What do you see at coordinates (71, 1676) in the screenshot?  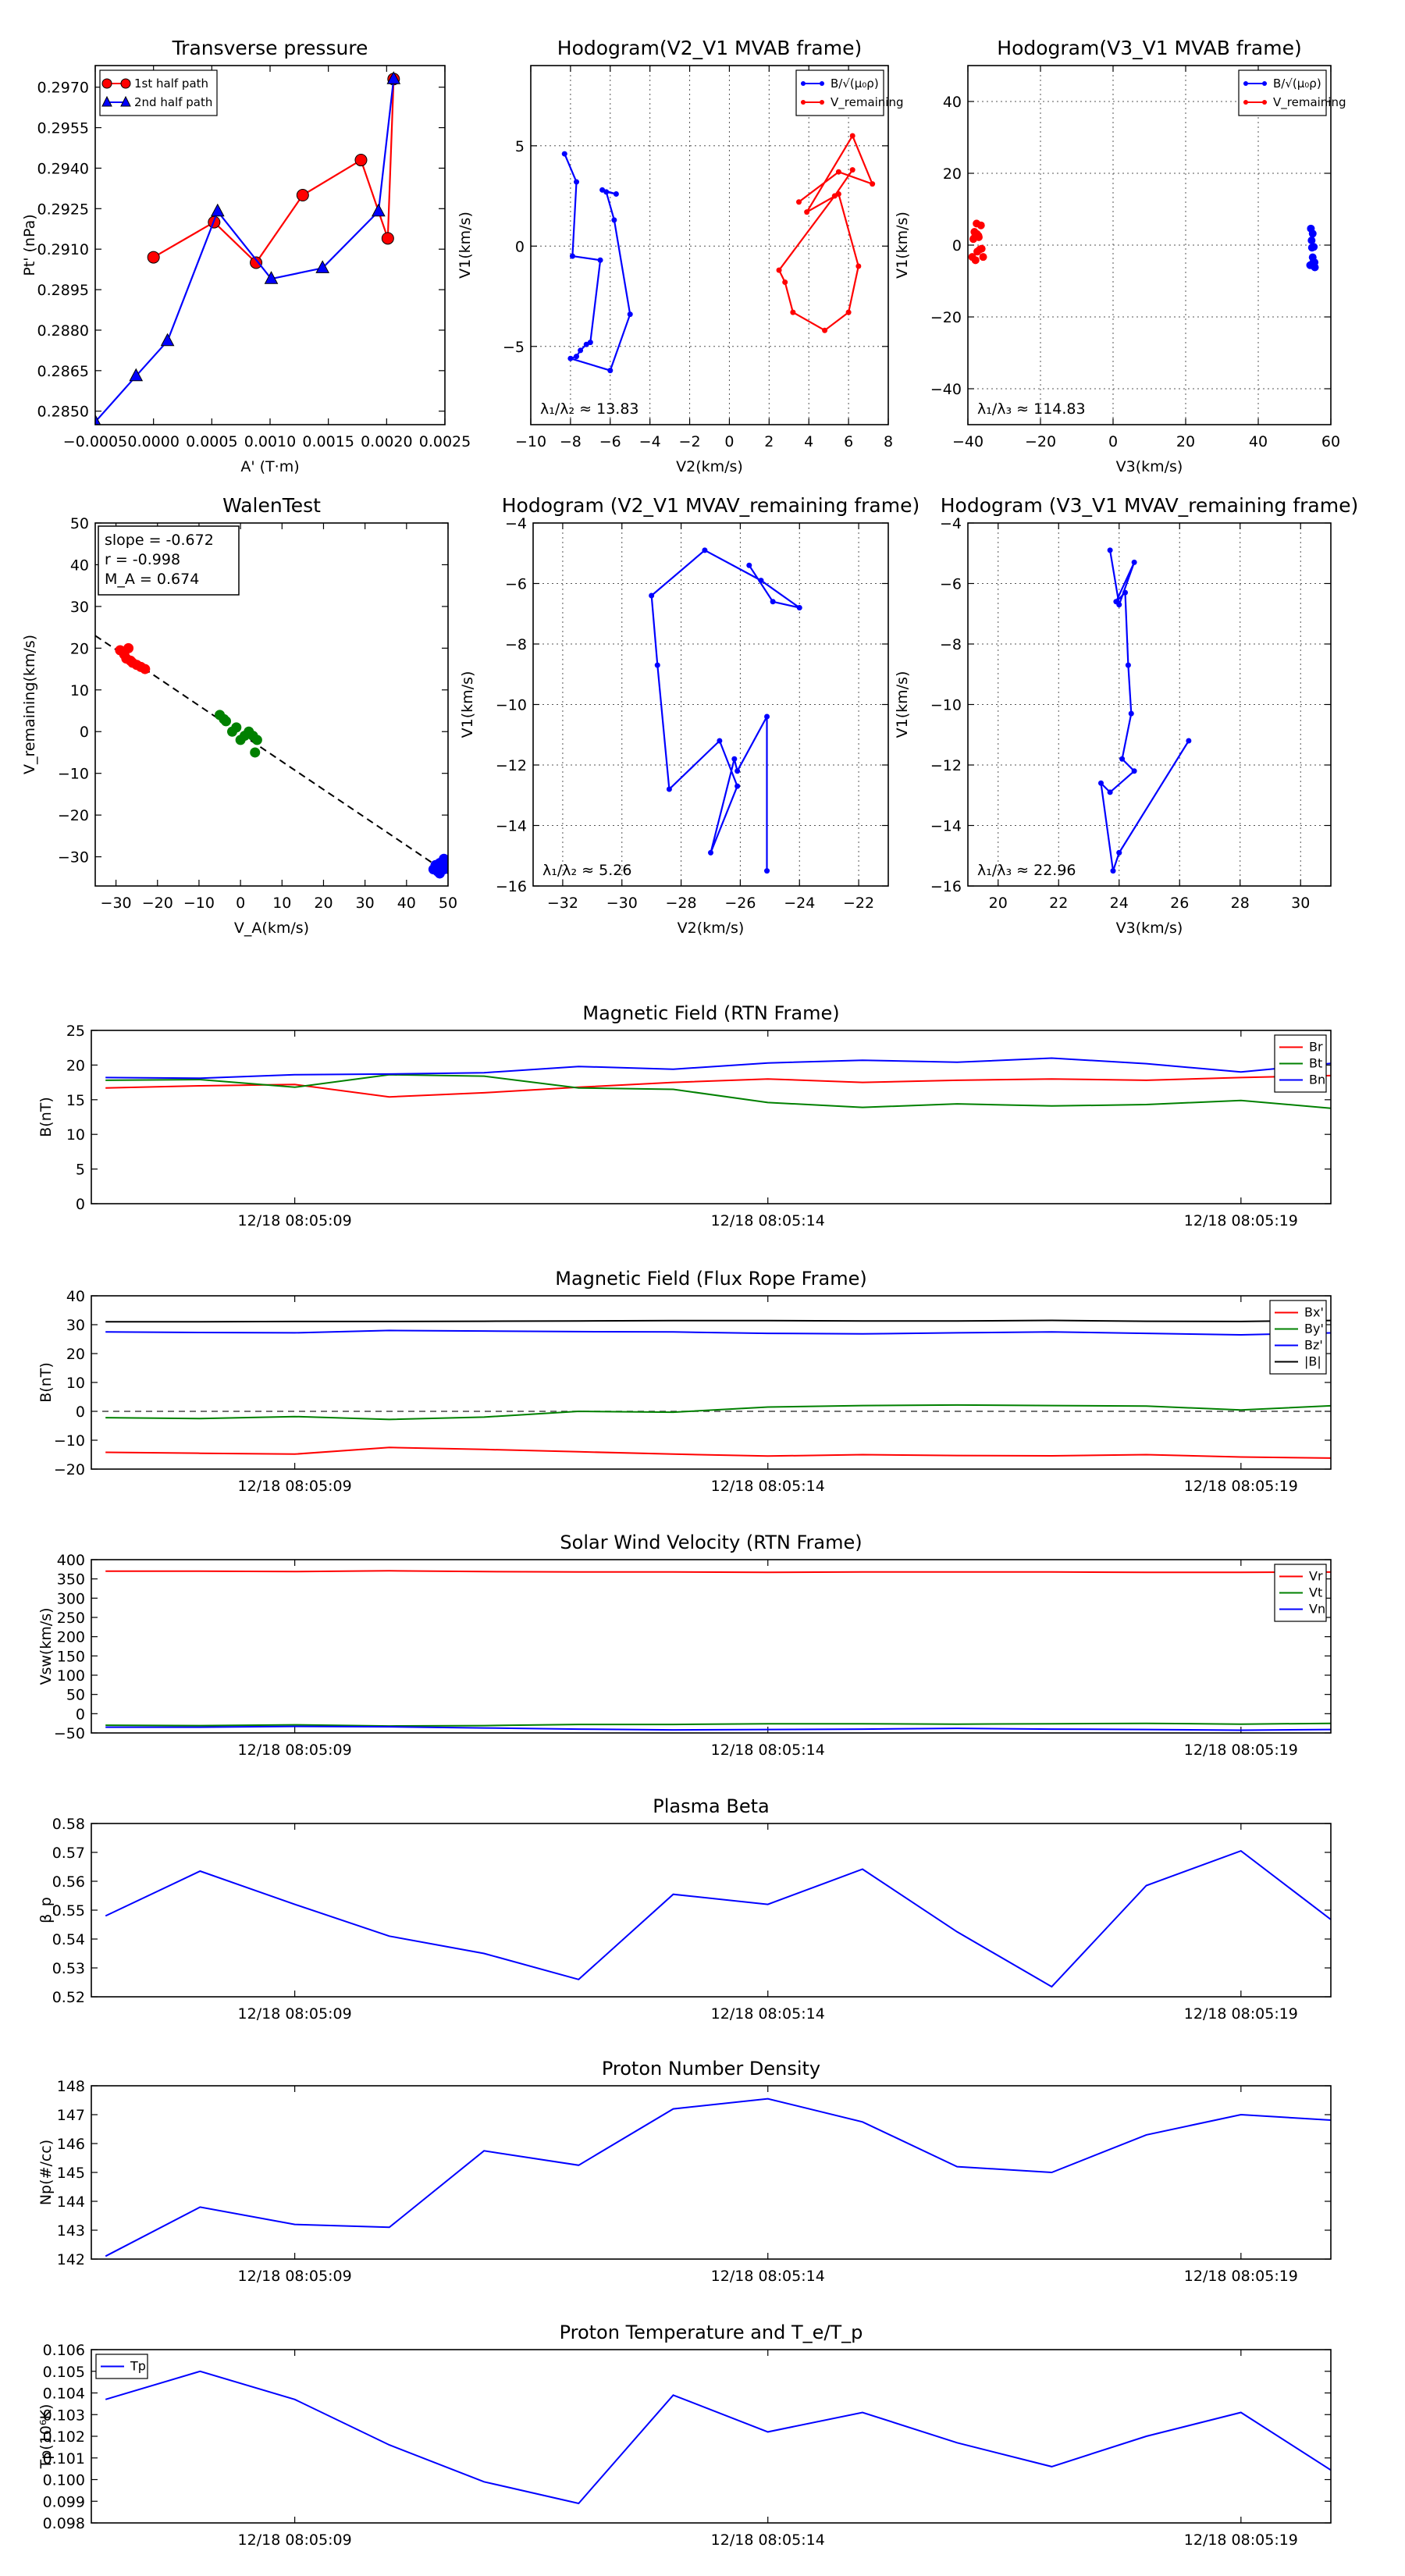 I see `y-tick-label: 100` at bounding box center [71, 1676].